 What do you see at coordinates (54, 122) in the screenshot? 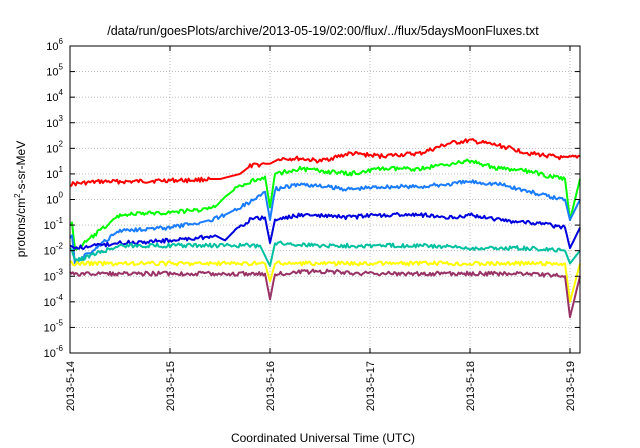
I see `y-tick-label: 10³` at bounding box center [54, 122].